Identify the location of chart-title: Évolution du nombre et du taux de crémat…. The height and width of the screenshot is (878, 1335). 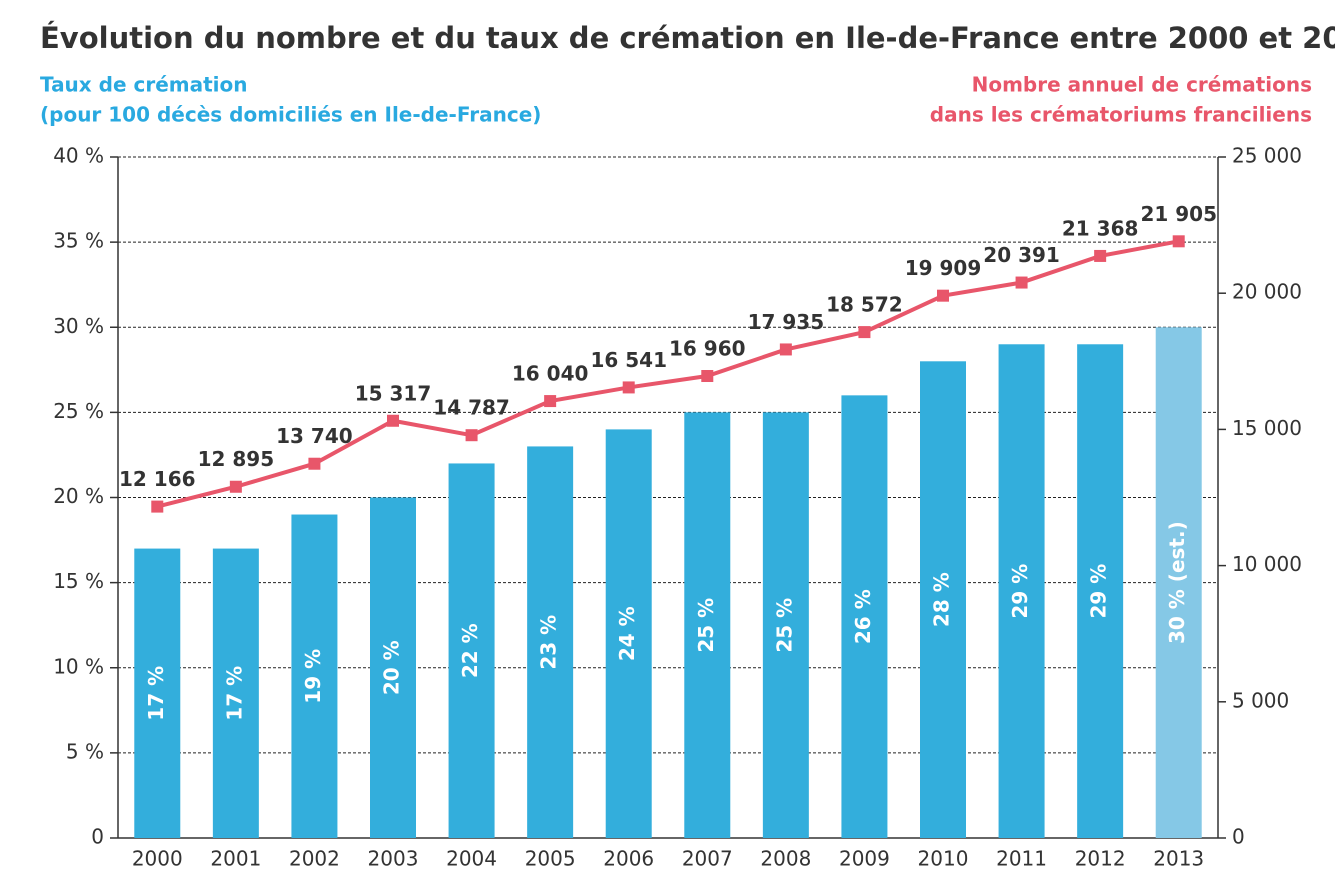
(687, 38).